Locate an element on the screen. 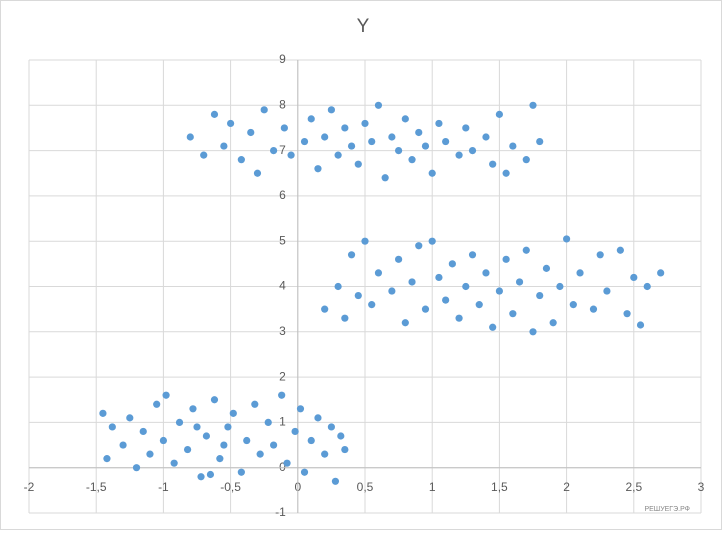 This screenshot has width=723, height=535. x-tick-label: 2 is located at coordinates (566, 487).